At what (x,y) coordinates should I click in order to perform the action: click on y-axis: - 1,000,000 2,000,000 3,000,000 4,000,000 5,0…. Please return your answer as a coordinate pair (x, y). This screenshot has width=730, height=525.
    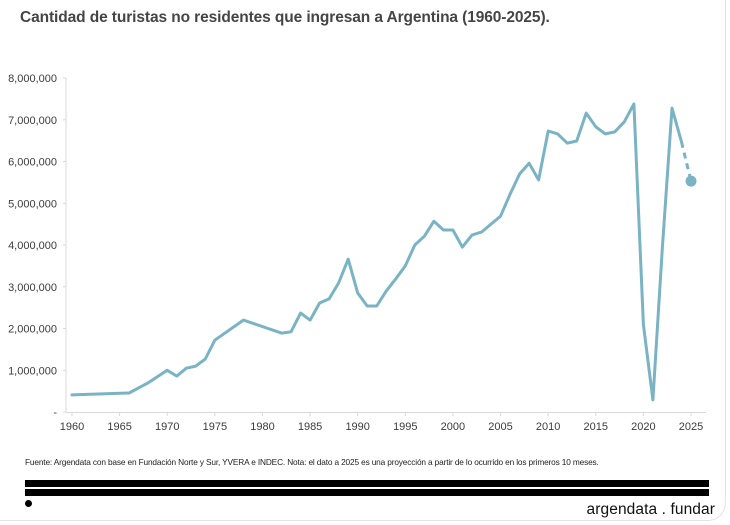
    Looking at the image, I should click on (37, 246).